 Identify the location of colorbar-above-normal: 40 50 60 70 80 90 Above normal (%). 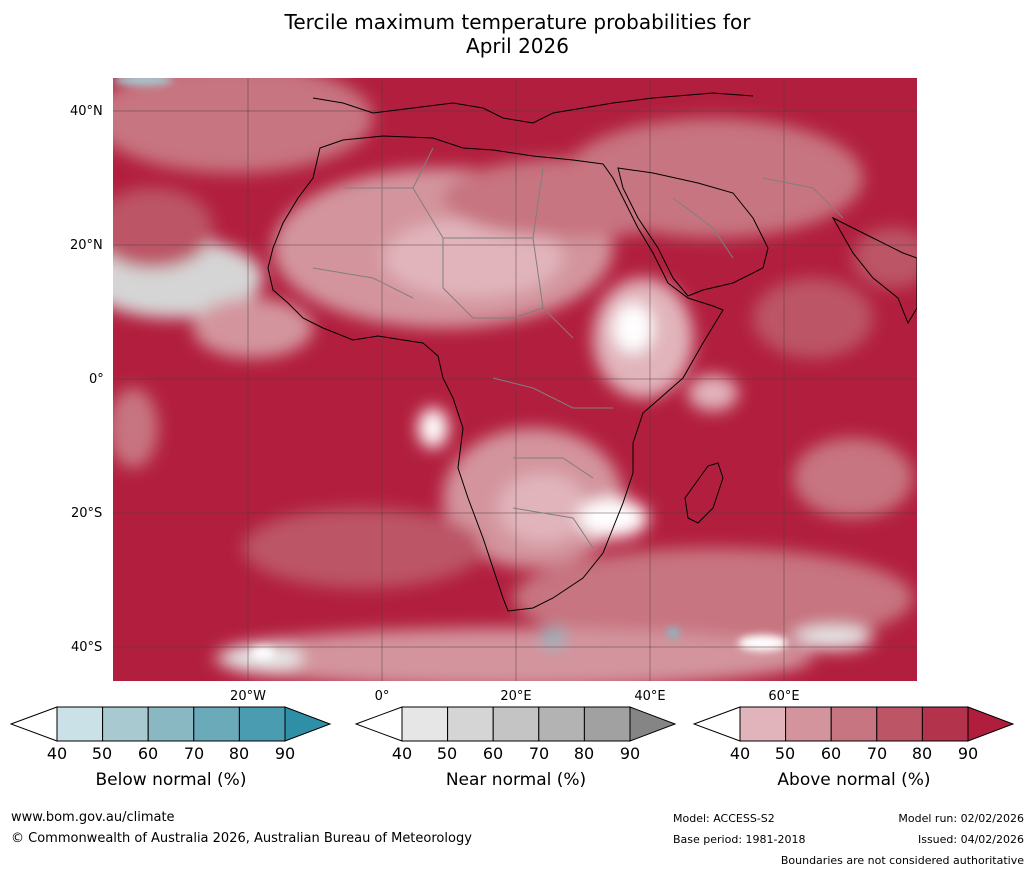
(853, 748).